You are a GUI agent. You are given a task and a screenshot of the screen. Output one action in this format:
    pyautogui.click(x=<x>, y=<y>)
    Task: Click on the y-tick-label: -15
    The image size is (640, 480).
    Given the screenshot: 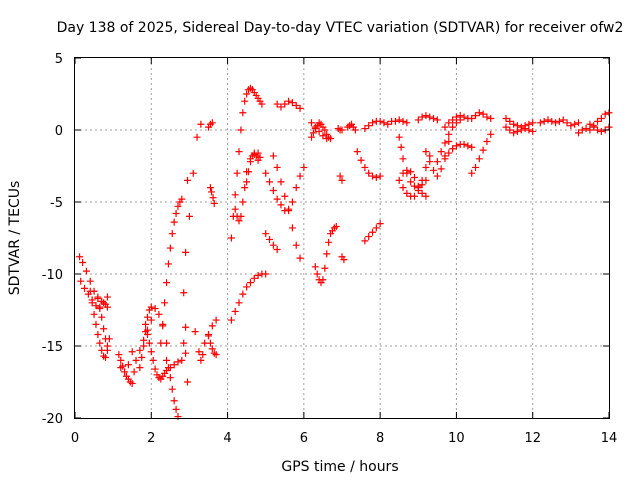 What is the action you would take?
    pyautogui.click(x=52, y=347)
    